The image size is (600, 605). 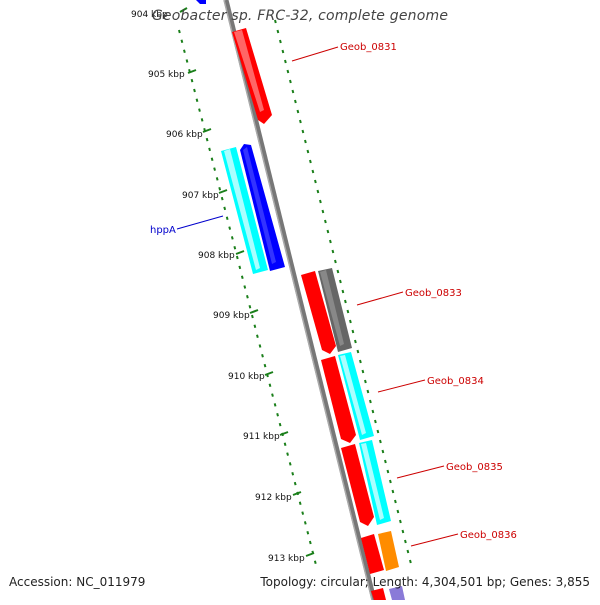 I want to click on gene-geob-0833-gray-shade, so click(x=332, y=308).